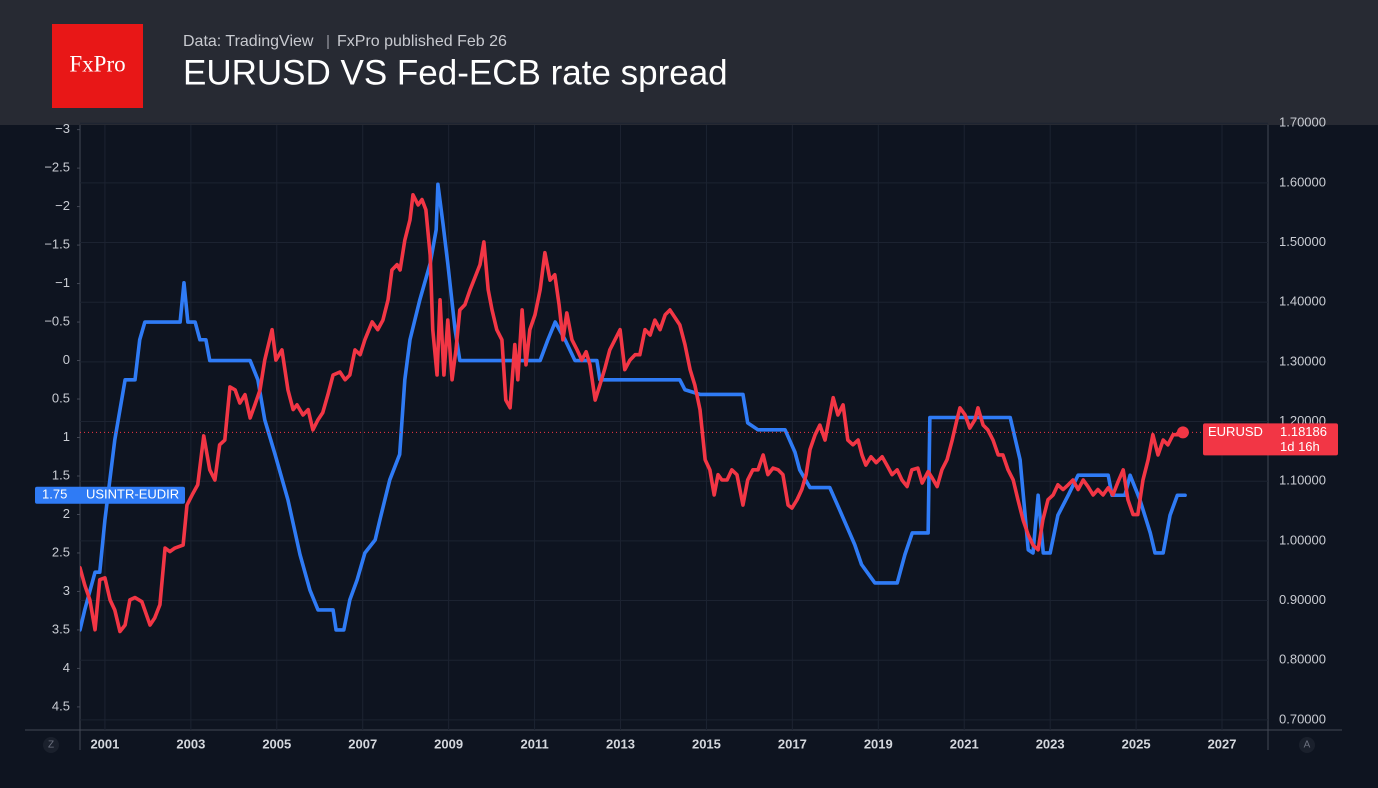 This screenshot has width=1378, height=788. I want to click on y-tick-label: −1, so click(62, 282).